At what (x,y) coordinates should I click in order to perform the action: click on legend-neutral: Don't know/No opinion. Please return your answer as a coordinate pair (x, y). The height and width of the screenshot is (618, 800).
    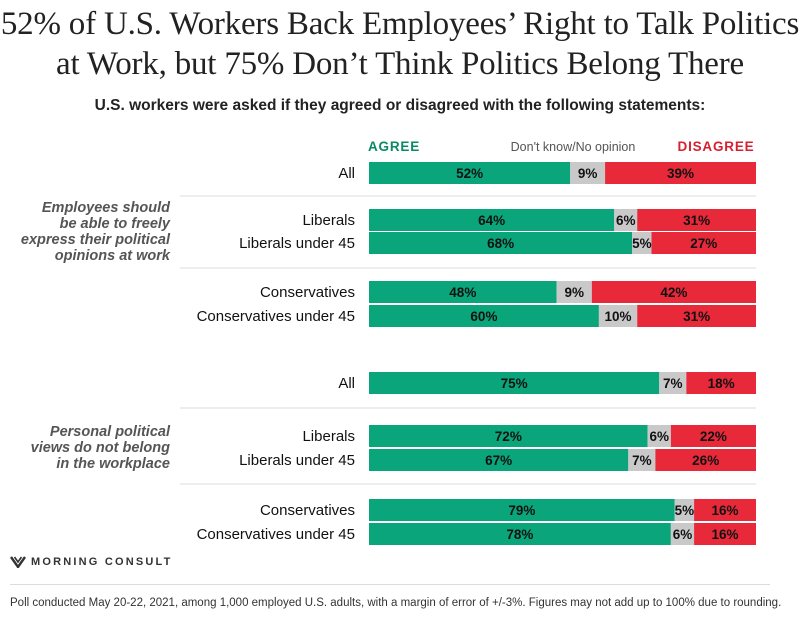
    Looking at the image, I should click on (573, 147).